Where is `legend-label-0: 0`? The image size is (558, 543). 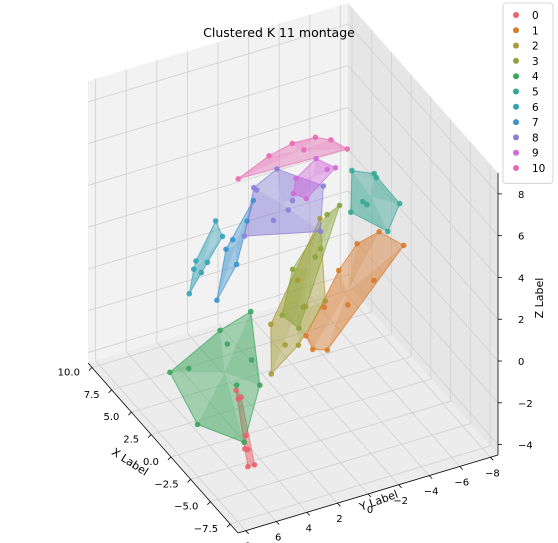 legend-label-0: 0 is located at coordinates (535, 16).